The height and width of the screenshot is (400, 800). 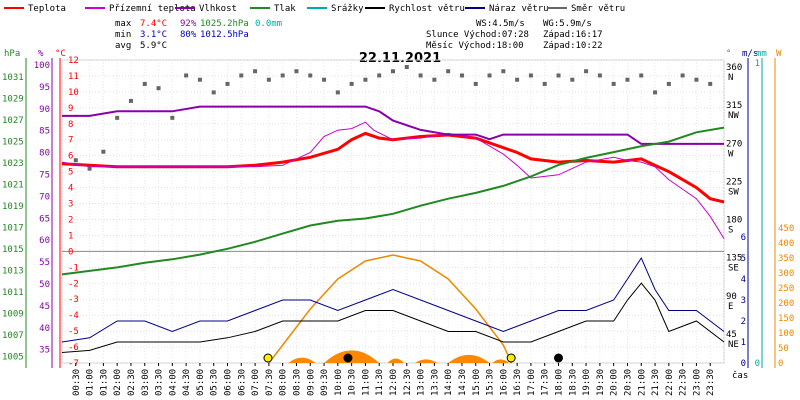 I want to click on wind-tick-label: 3, so click(x=743, y=301).